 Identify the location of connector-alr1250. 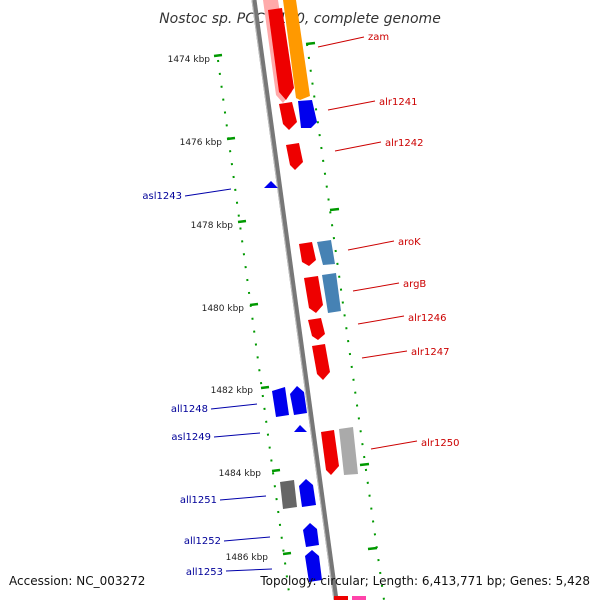
(394, 445).